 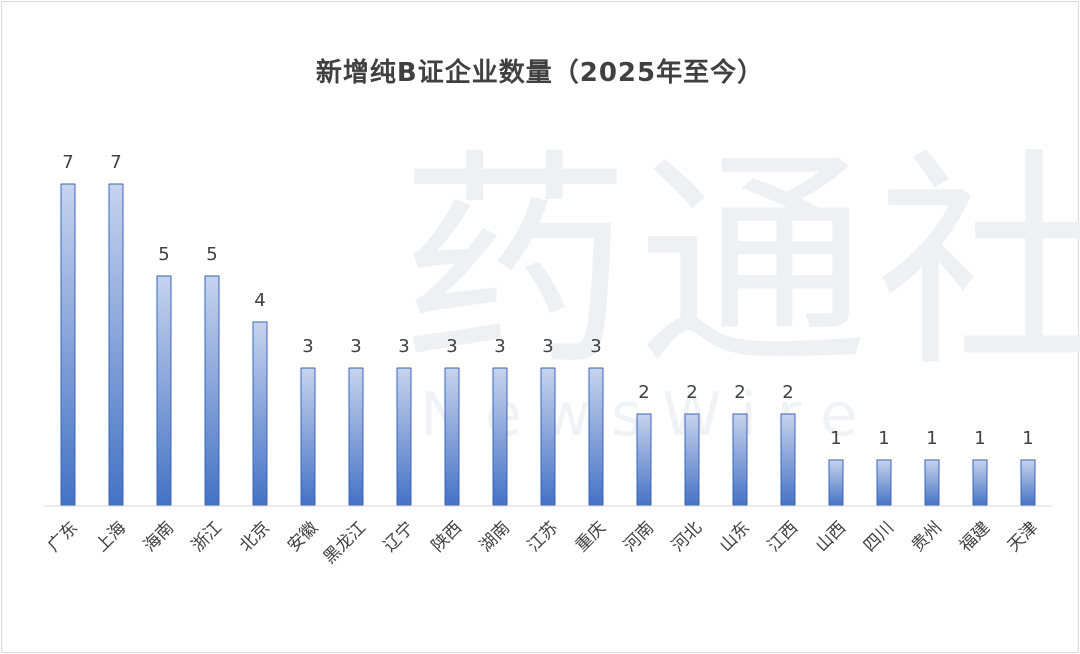 What do you see at coordinates (63, 537) in the screenshot?
I see `x-tick-label-0: 广东` at bounding box center [63, 537].